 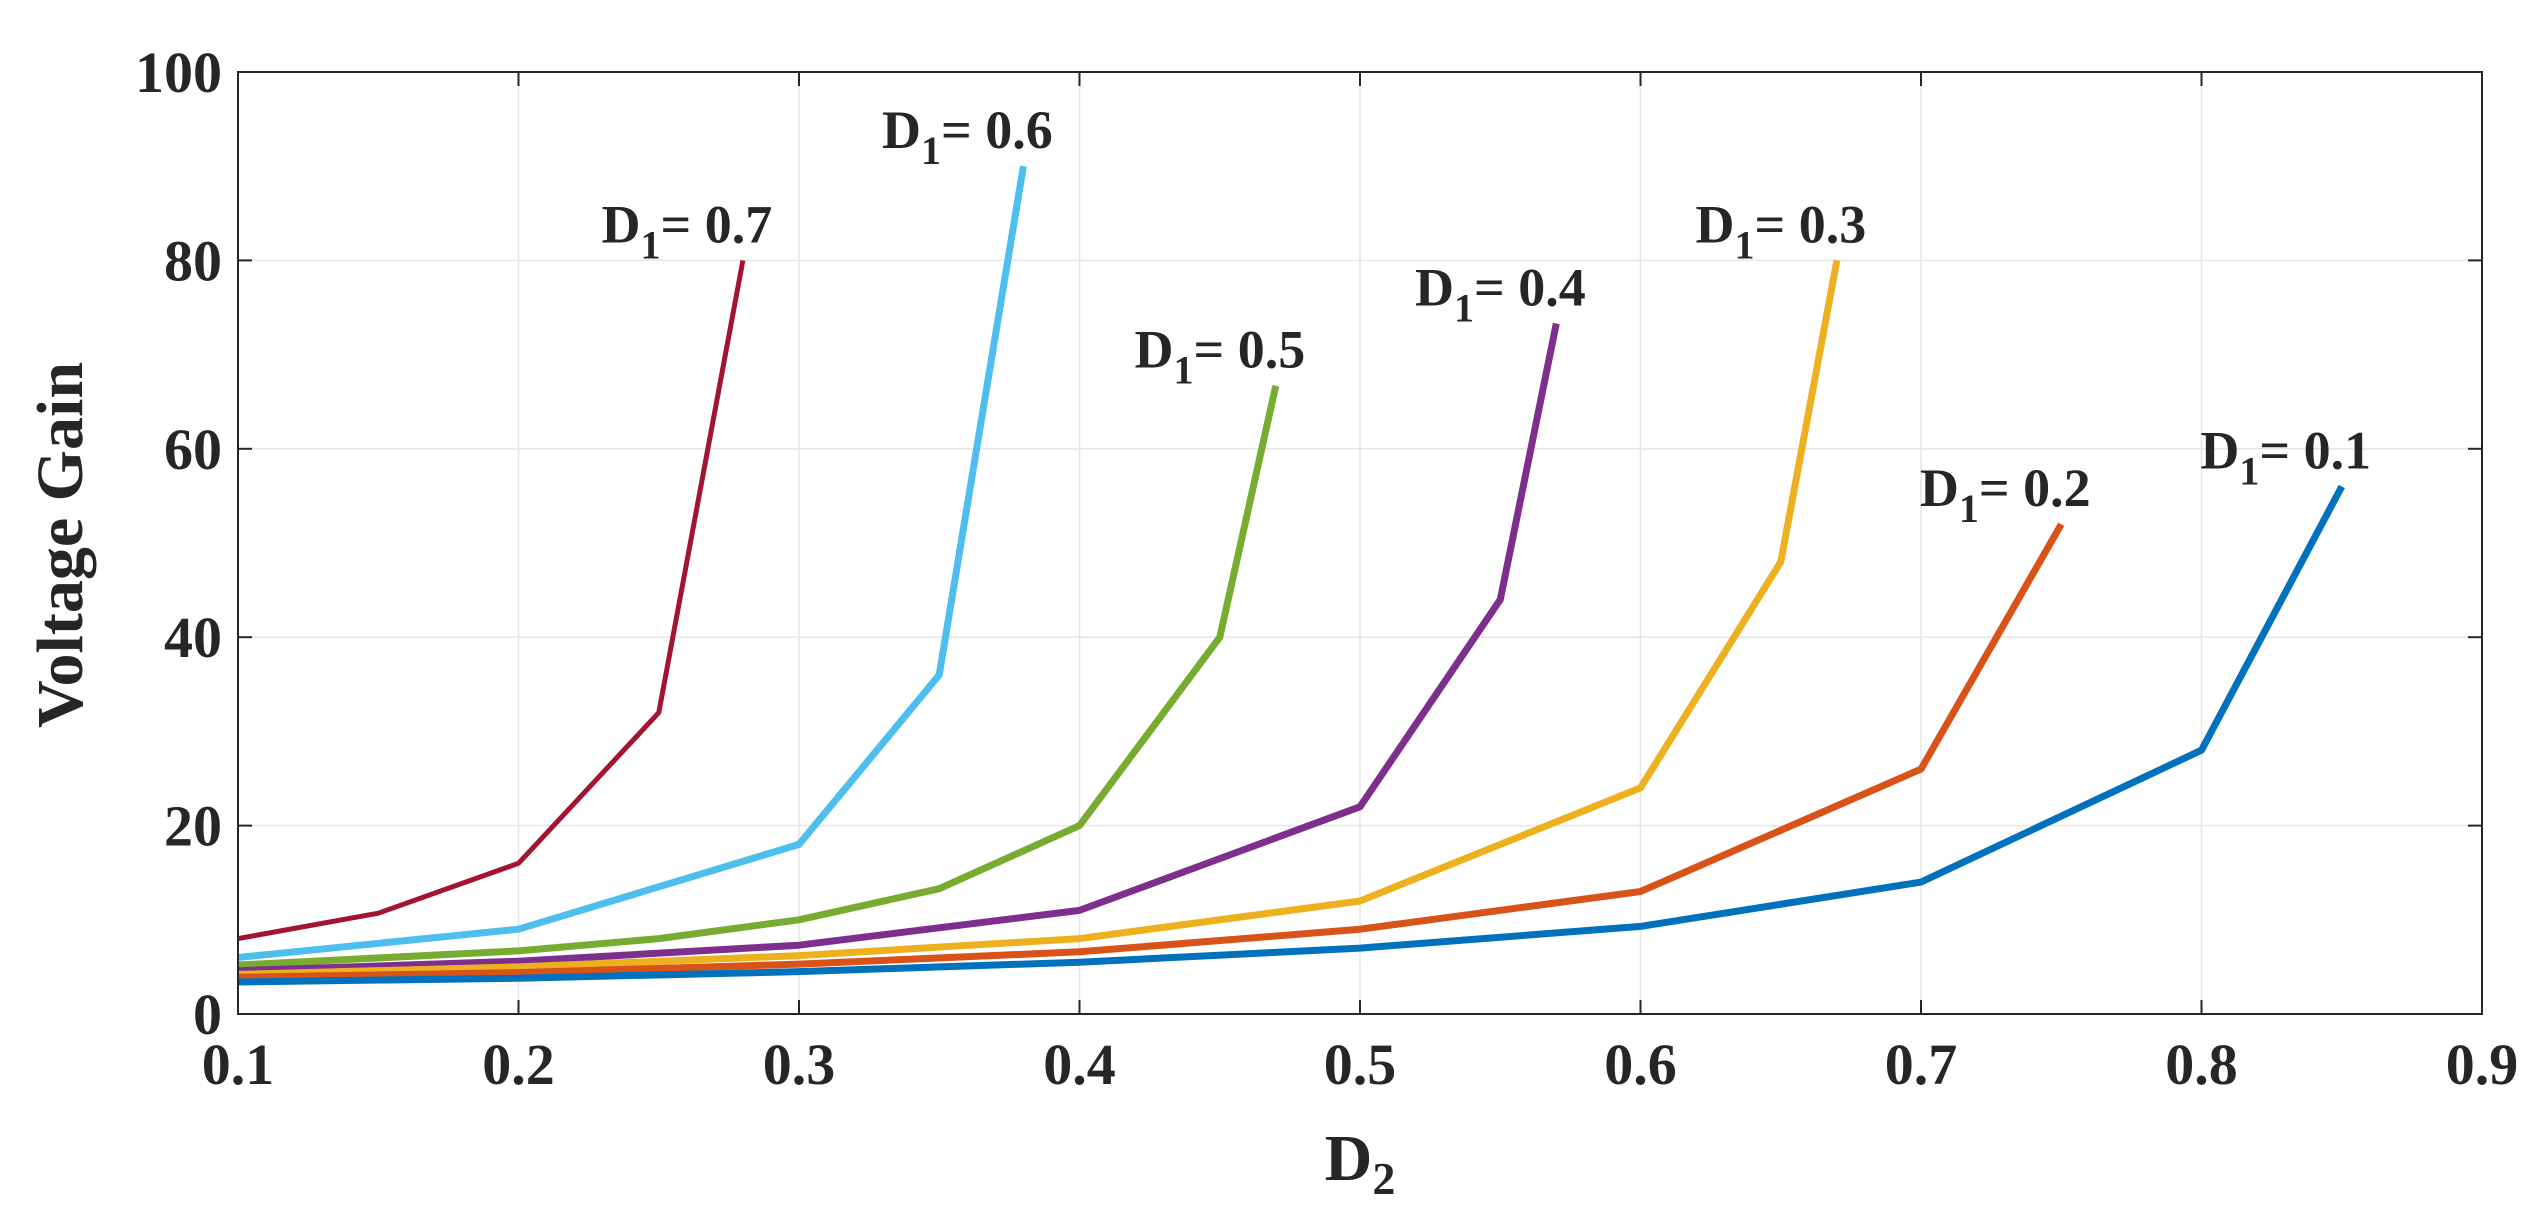 I want to click on x-axis-title: D2, so click(x=1360, y=1163).